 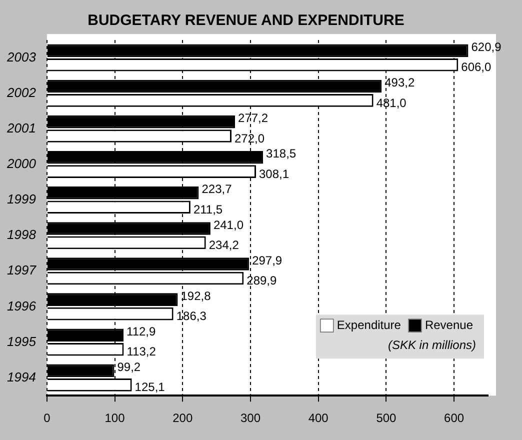 I want to click on data-label: 620,9, so click(x=486, y=47).